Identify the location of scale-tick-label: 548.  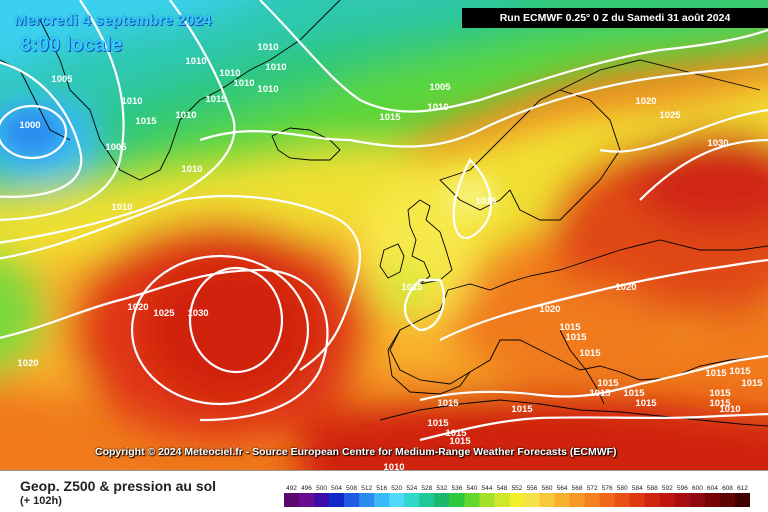
(502, 488).